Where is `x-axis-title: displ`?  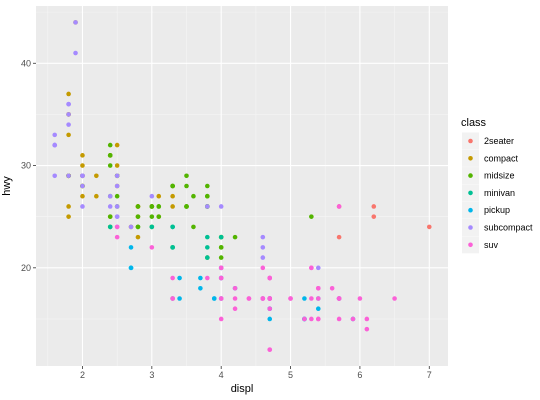 x-axis-title: displ is located at coordinates (242, 389).